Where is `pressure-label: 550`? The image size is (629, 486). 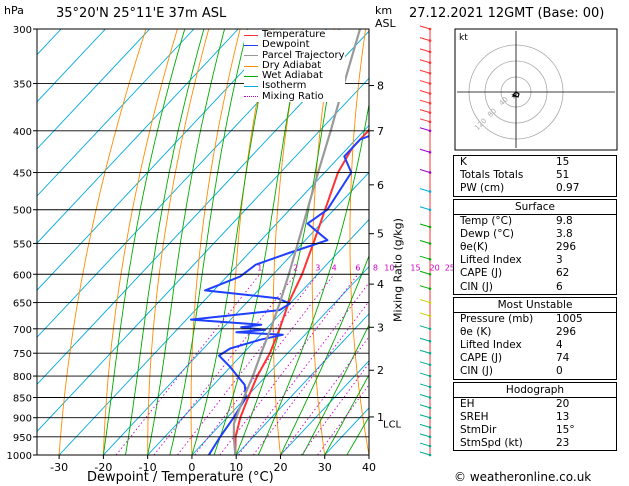 pressure-label: 550 is located at coordinates (22, 244).